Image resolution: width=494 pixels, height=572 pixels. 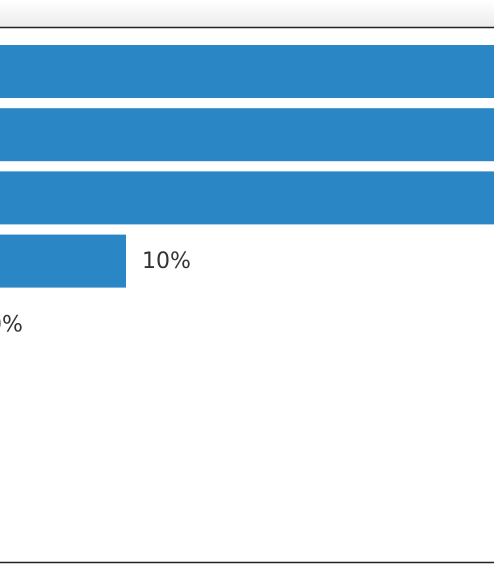 What do you see at coordinates (166, 261) in the screenshot?
I see `value-label: 10%` at bounding box center [166, 261].